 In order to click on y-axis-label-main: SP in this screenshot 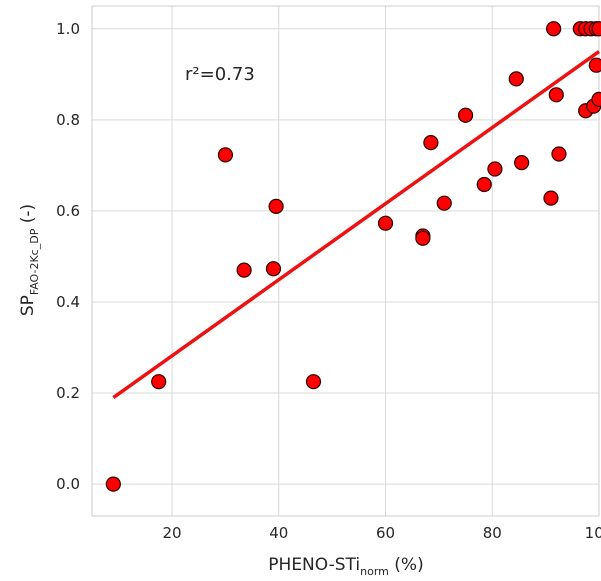, I will do `click(28, 305)`.